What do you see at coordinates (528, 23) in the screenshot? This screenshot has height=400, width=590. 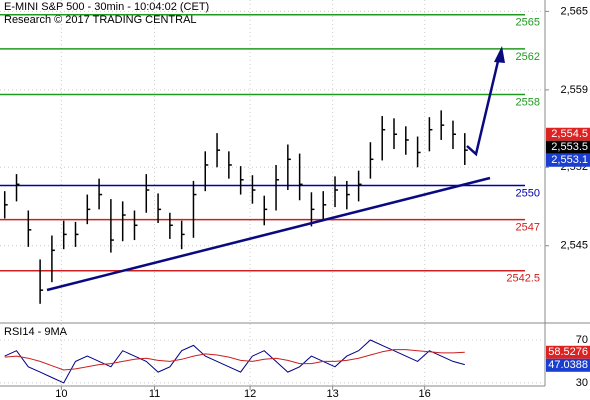 I see `level-label: 2565` at bounding box center [528, 23].